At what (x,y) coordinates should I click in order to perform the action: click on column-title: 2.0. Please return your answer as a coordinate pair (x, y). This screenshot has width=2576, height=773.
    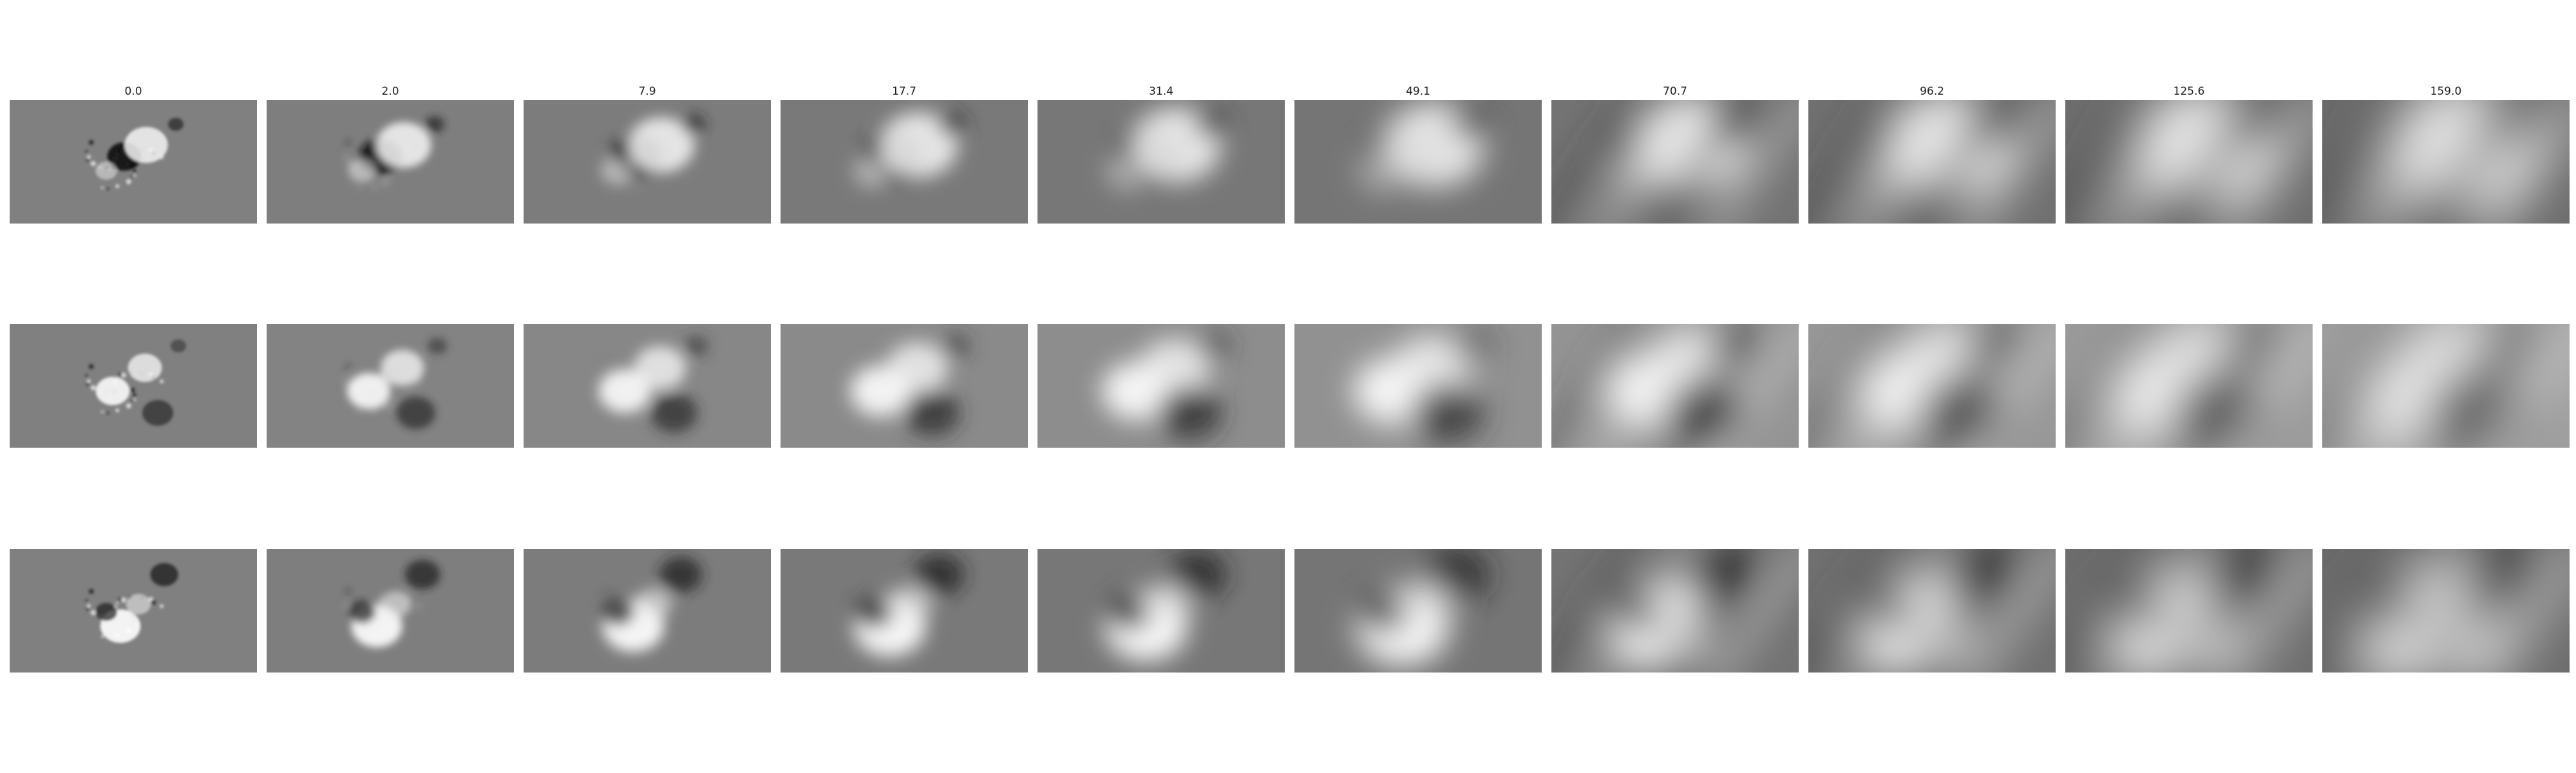
    Looking at the image, I should click on (390, 91).